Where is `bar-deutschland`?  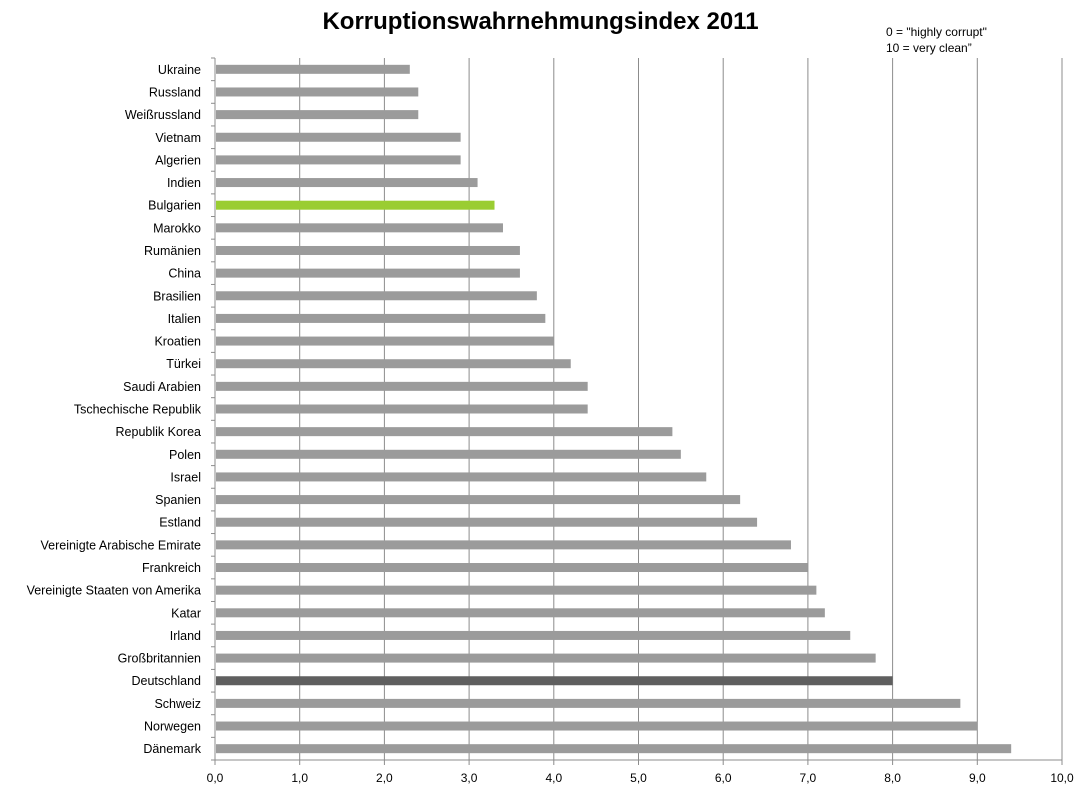
bar-deutschland is located at coordinates (554, 681).